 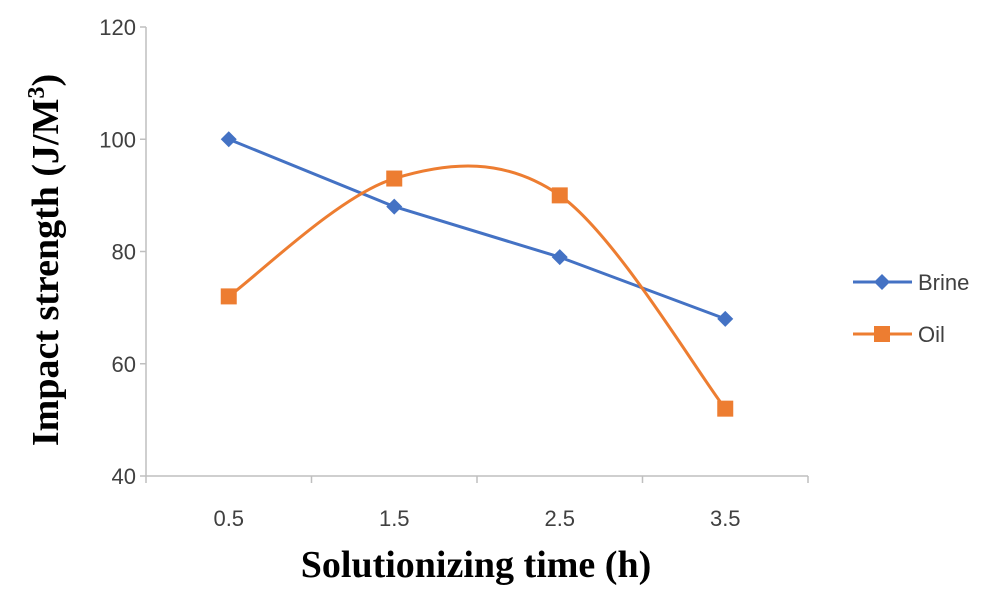 What do you see at coordinates (117, 139) in the screenshot?
I see `y-tick-label: 100` at bounding box center [117, 139].